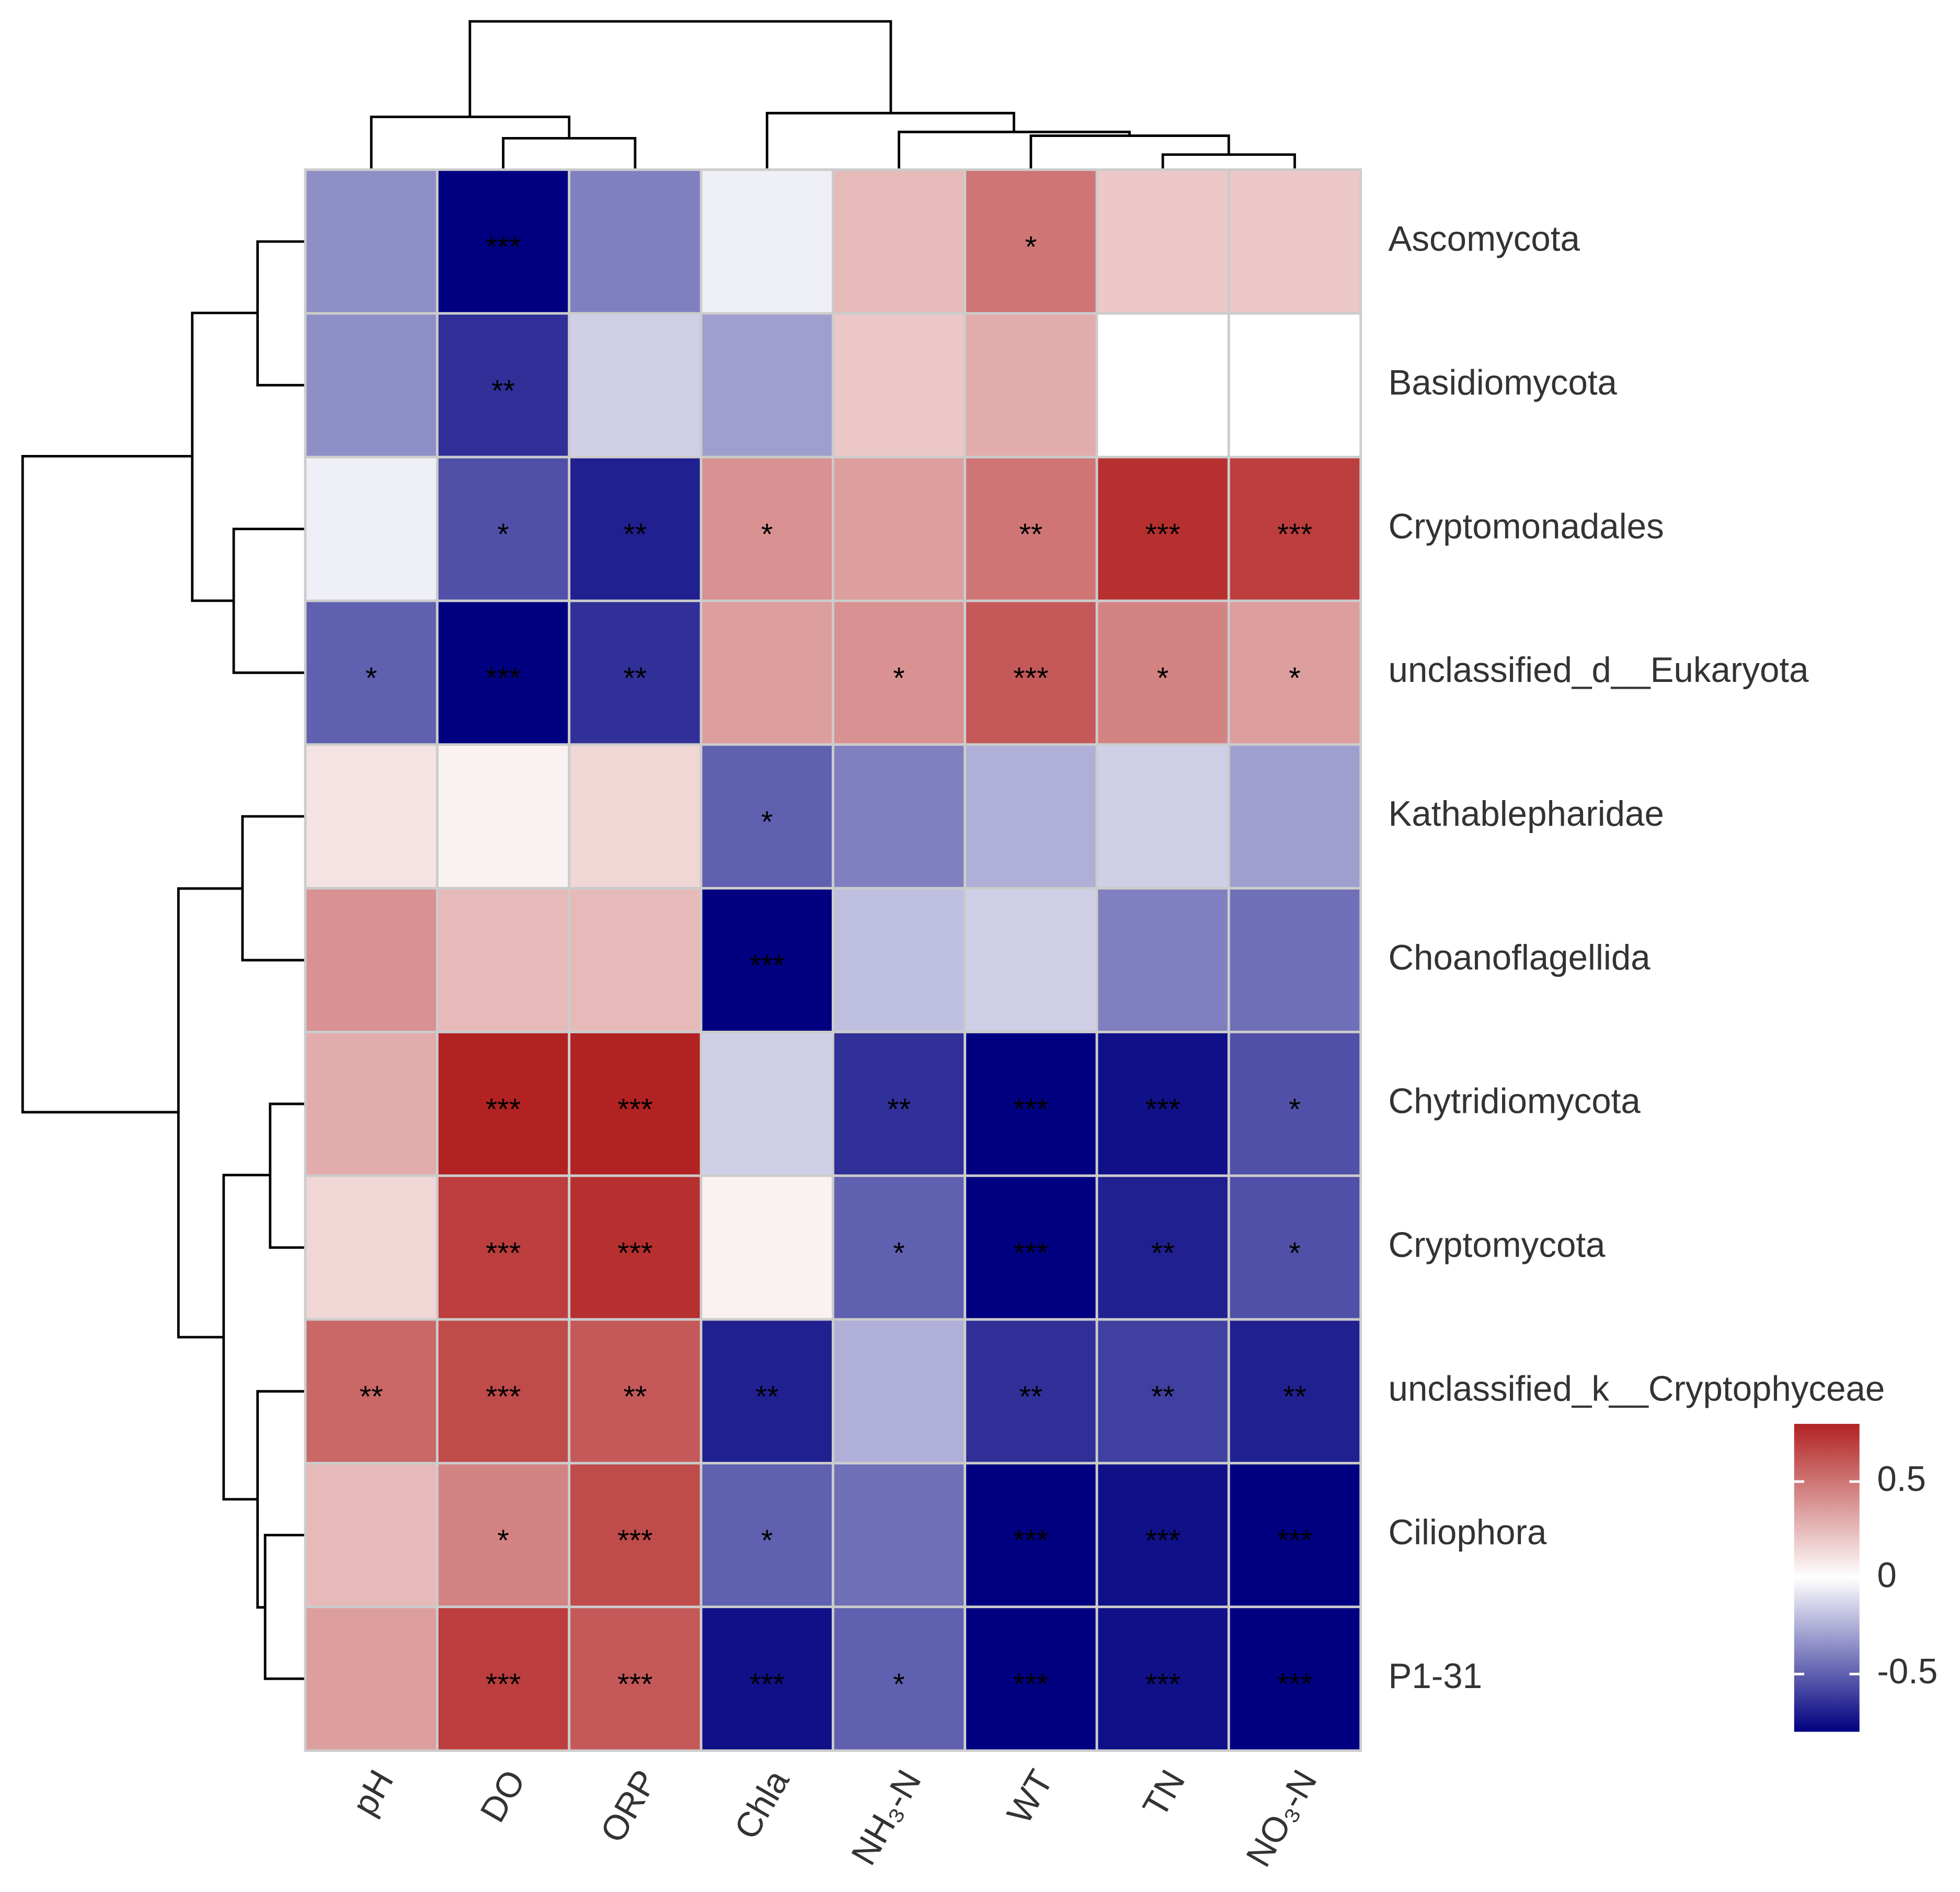 Image resolution: width=1960 pixels, height=1892 pixels. Describe the element at coordinates (1886, 1575) in the screenshot. I see `color-bar-label: 0` at that location.